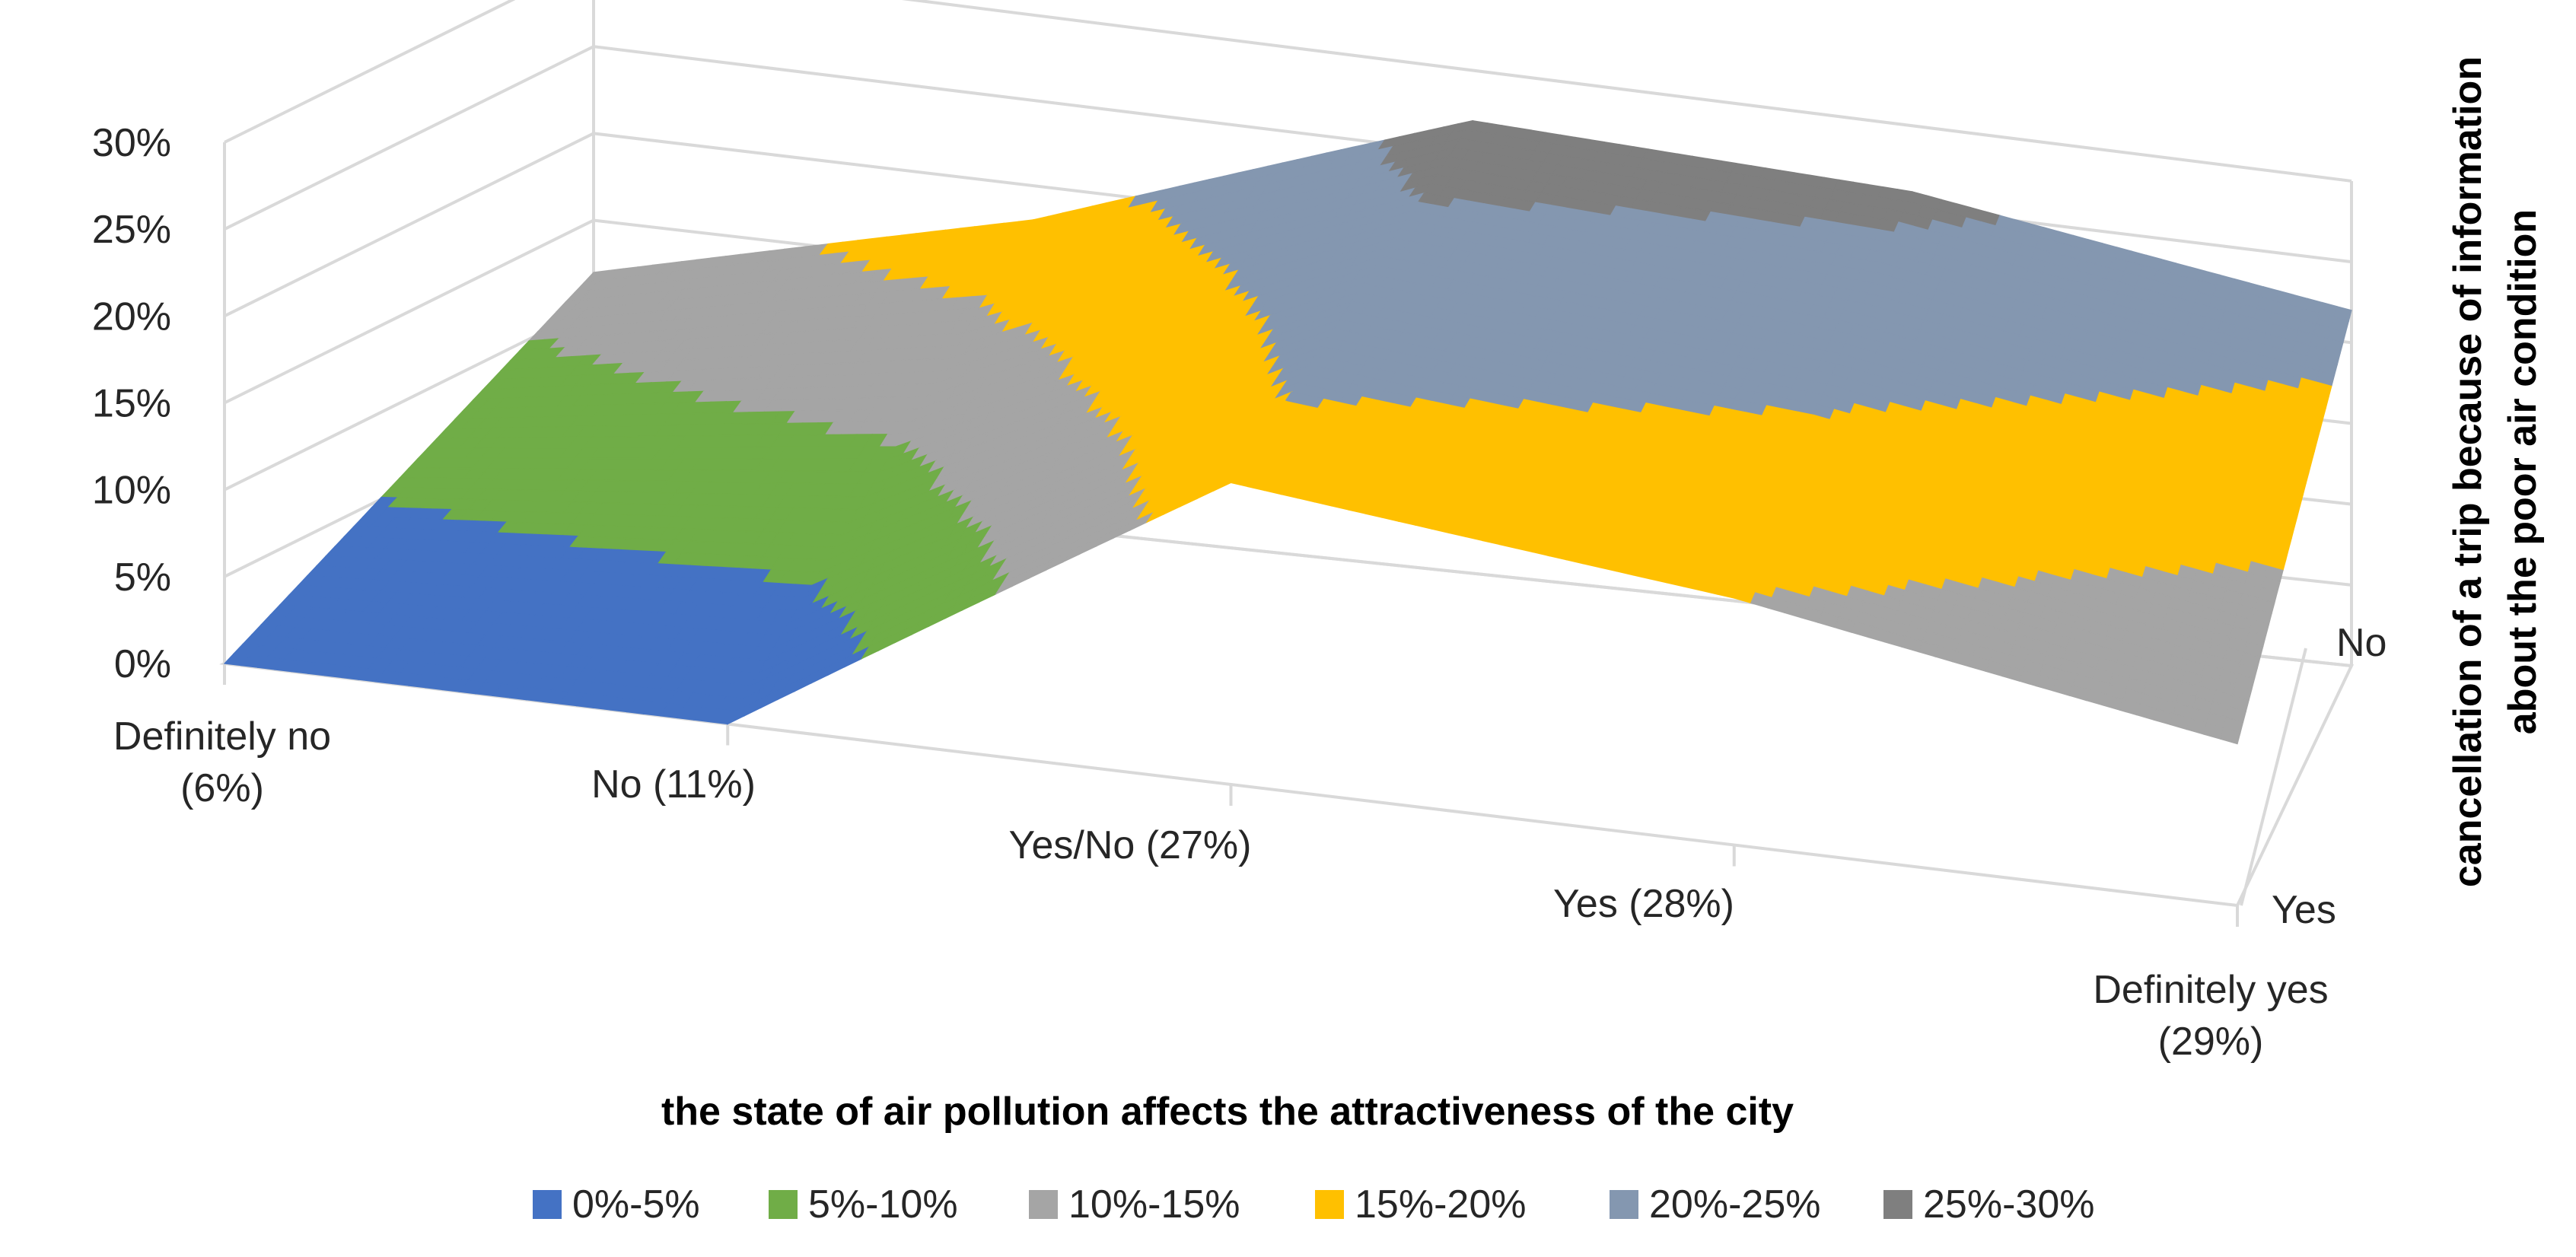  What do you see at coordinates (2523, 471) in the screenshot?
I see `z-axis-title-line-2: about the poor air condition` at bounding box center [2523, 471].